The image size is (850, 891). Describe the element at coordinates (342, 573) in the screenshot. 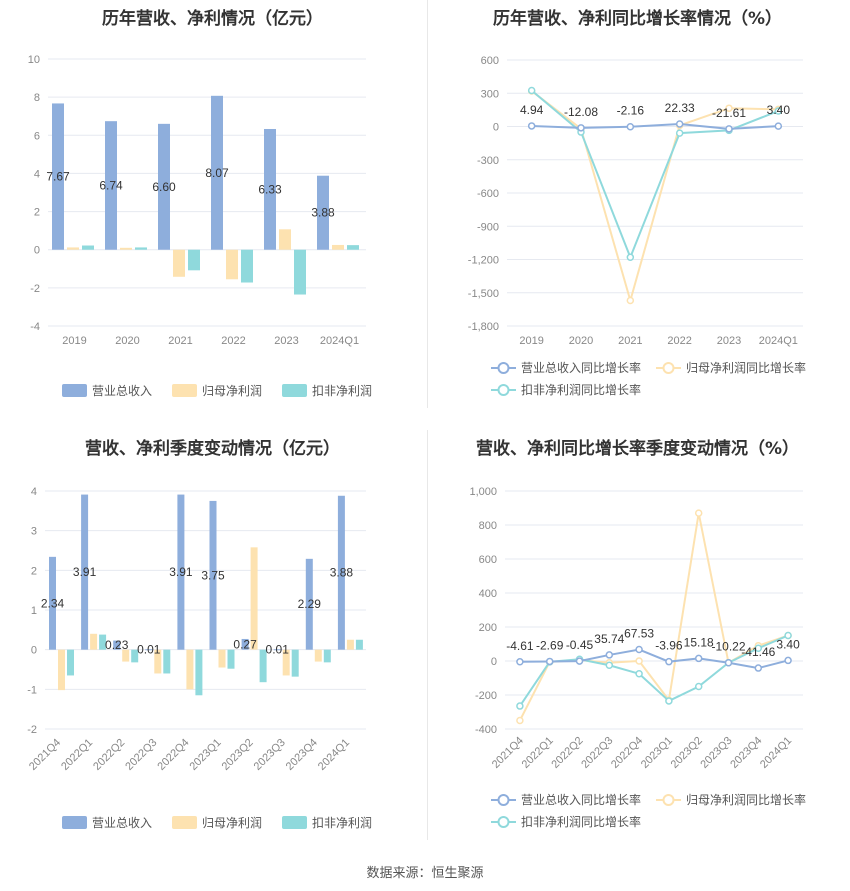

I see `data-label: 3.88` at that location.